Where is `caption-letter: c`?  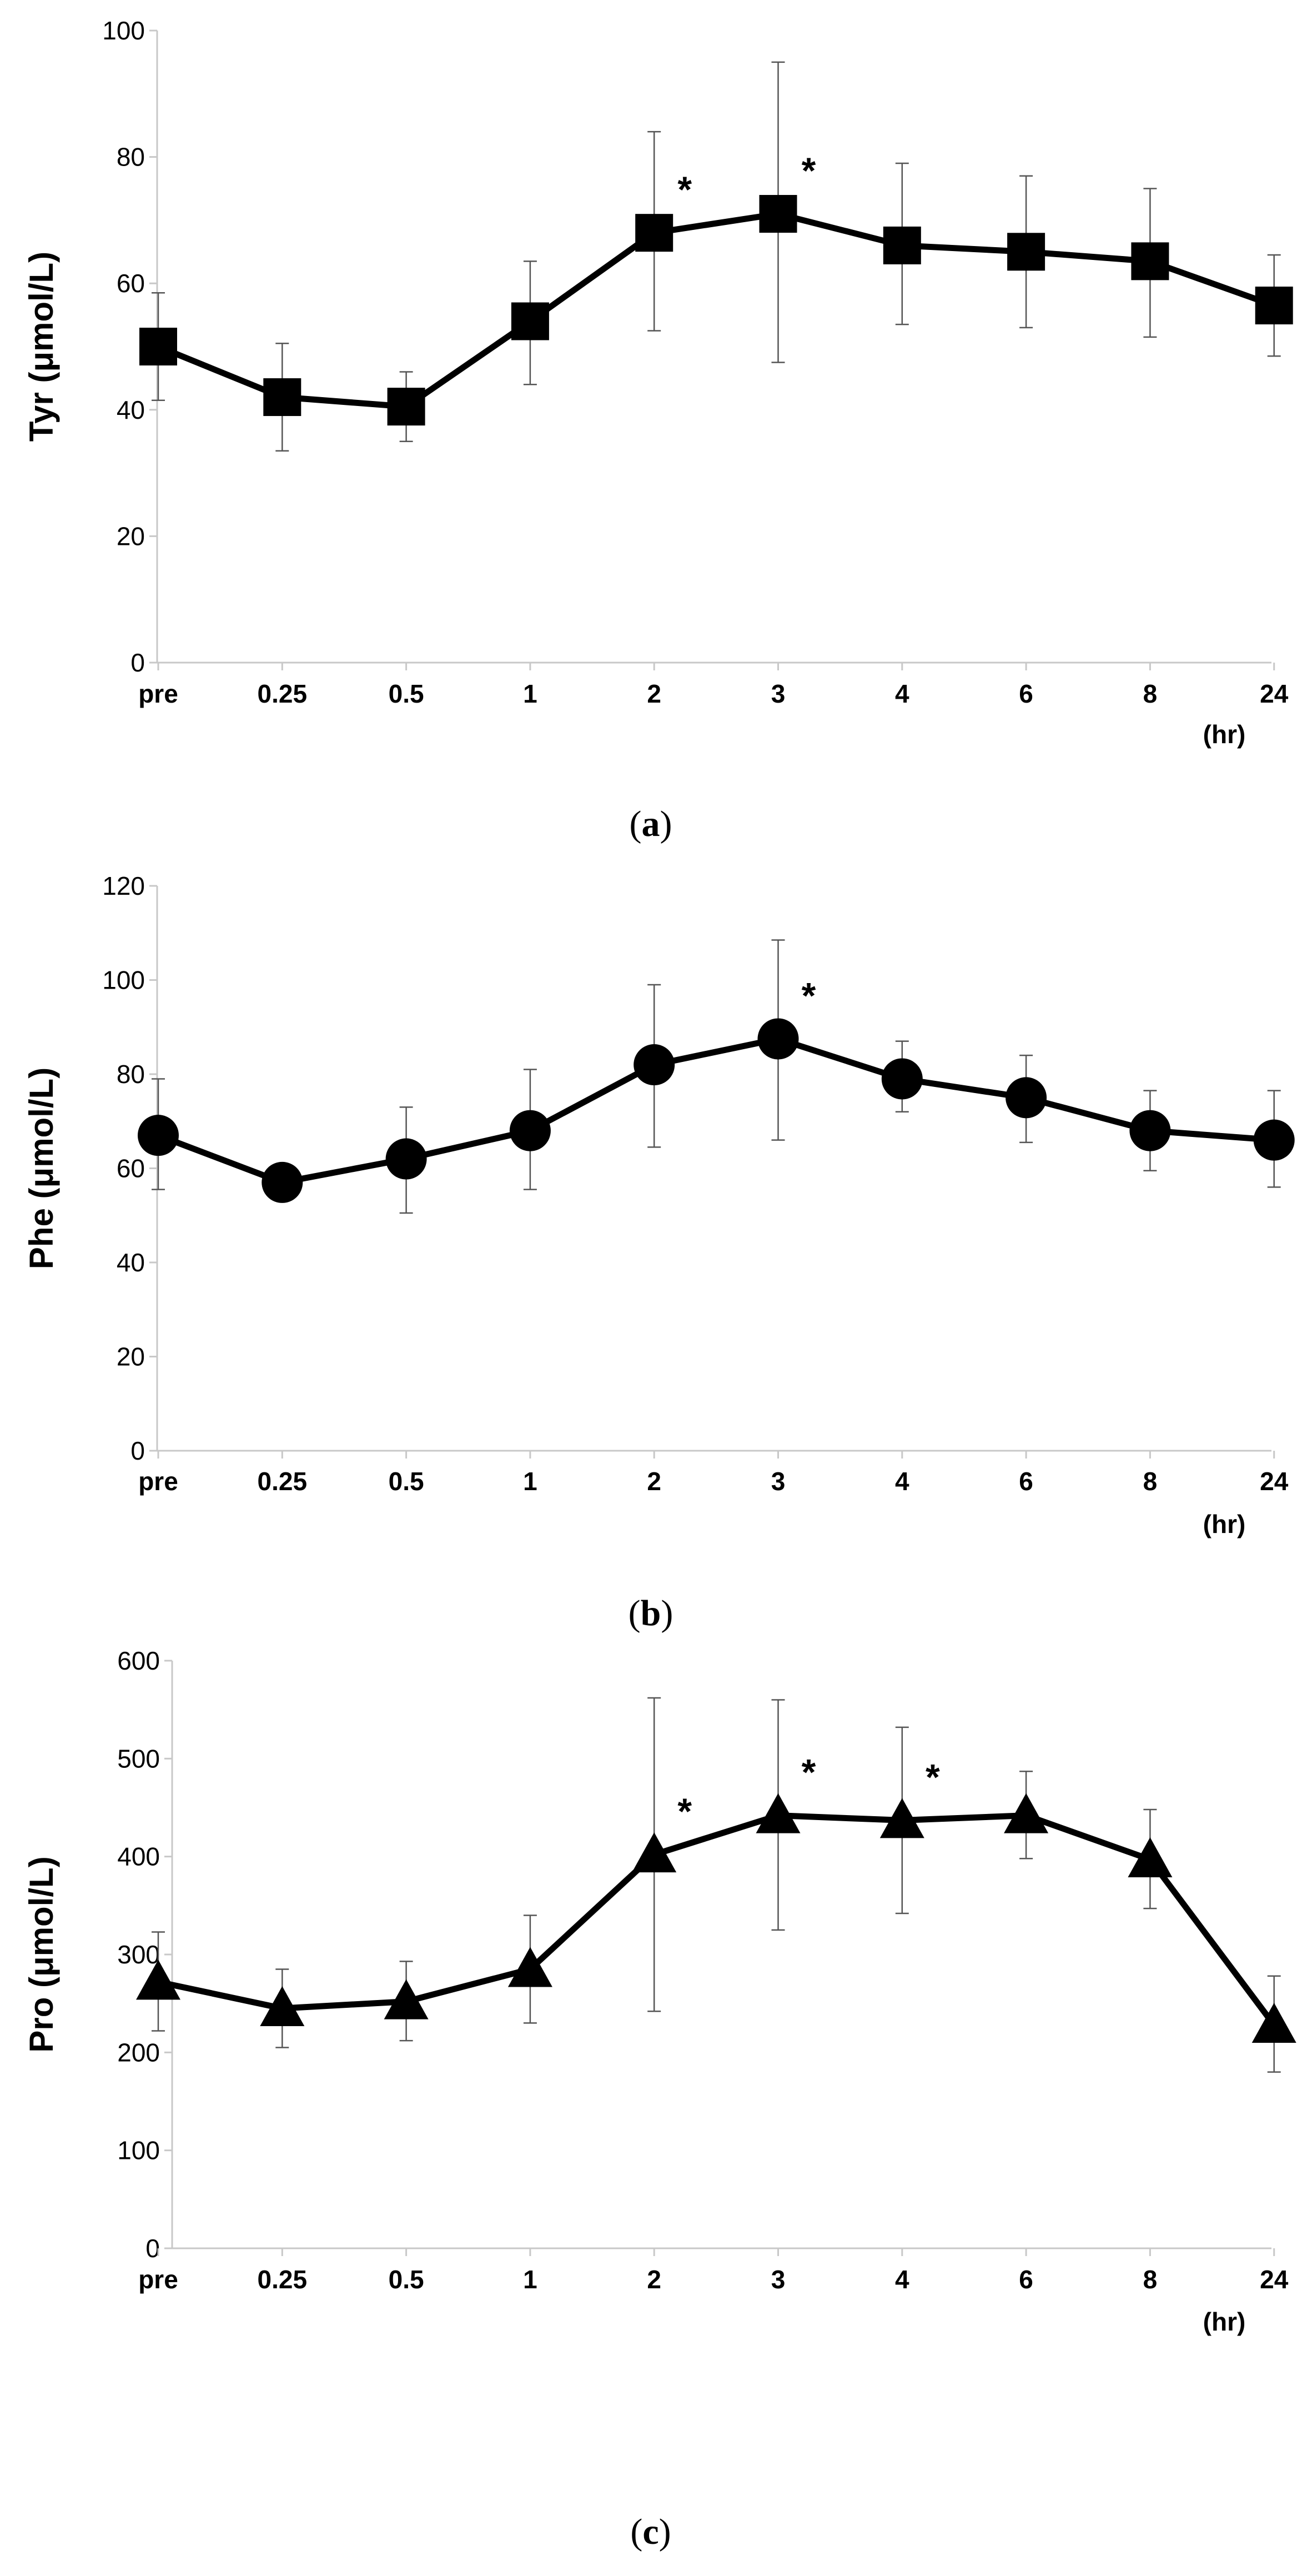 caption-letter: c is located at coordinates (650, 2532).